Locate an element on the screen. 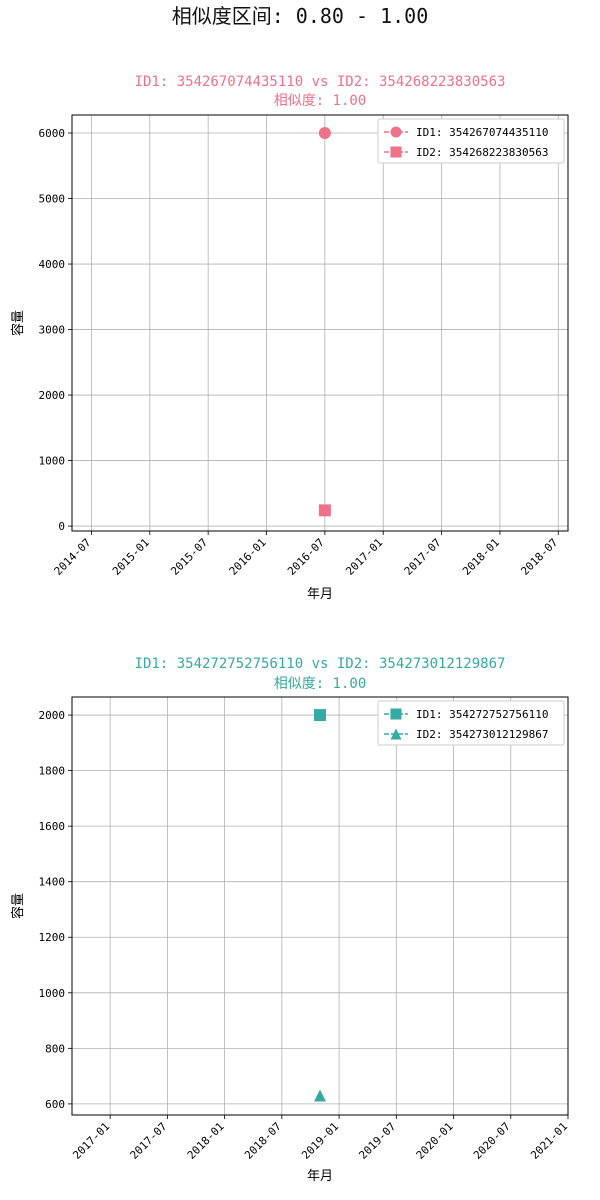 This screenshot has height=1200, width=600. x-tick-label: 2014-07 is located at coordinates (73, 557).